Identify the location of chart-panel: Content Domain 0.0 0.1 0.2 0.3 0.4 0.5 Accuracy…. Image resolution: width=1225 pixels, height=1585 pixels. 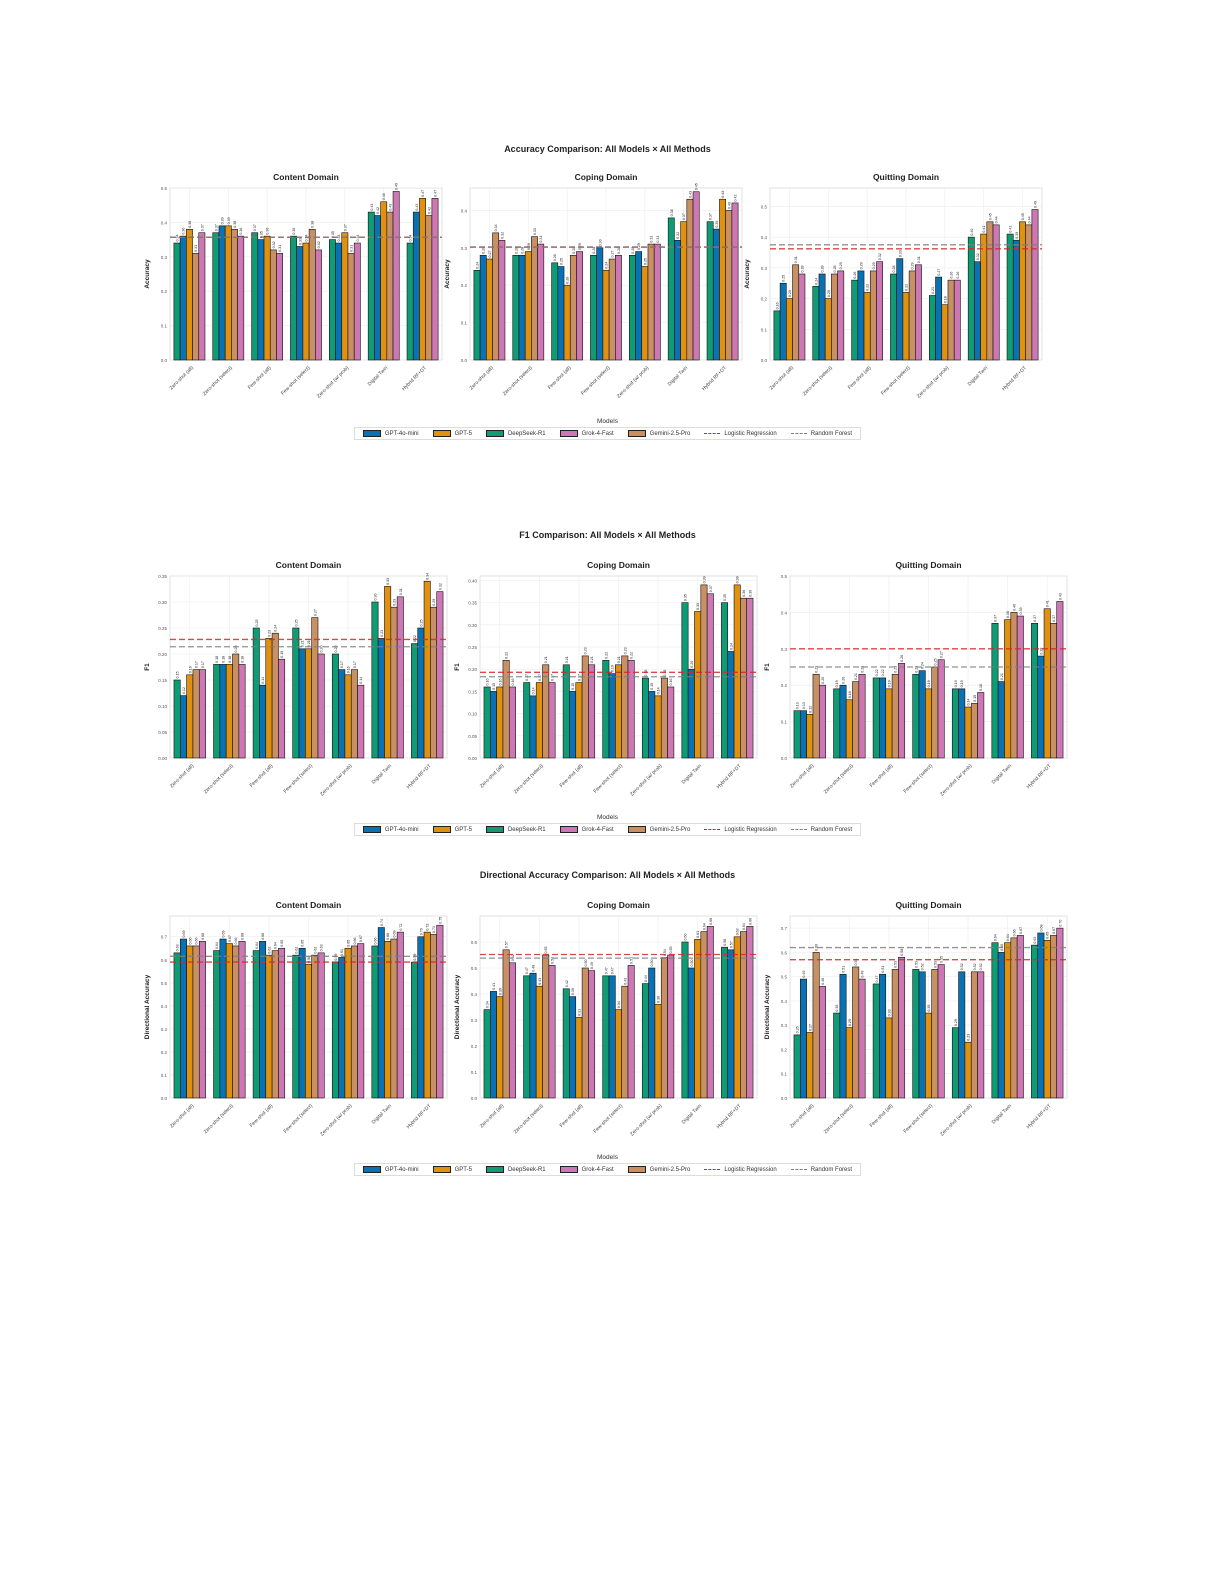
(295, 293).